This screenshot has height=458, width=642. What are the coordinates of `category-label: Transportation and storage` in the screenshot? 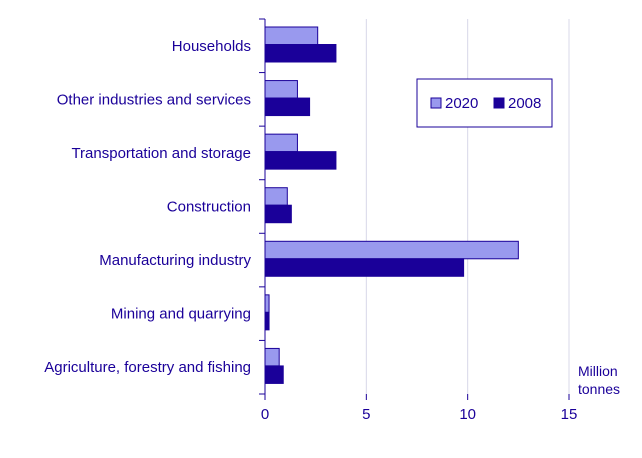 It's located at (161, 153).